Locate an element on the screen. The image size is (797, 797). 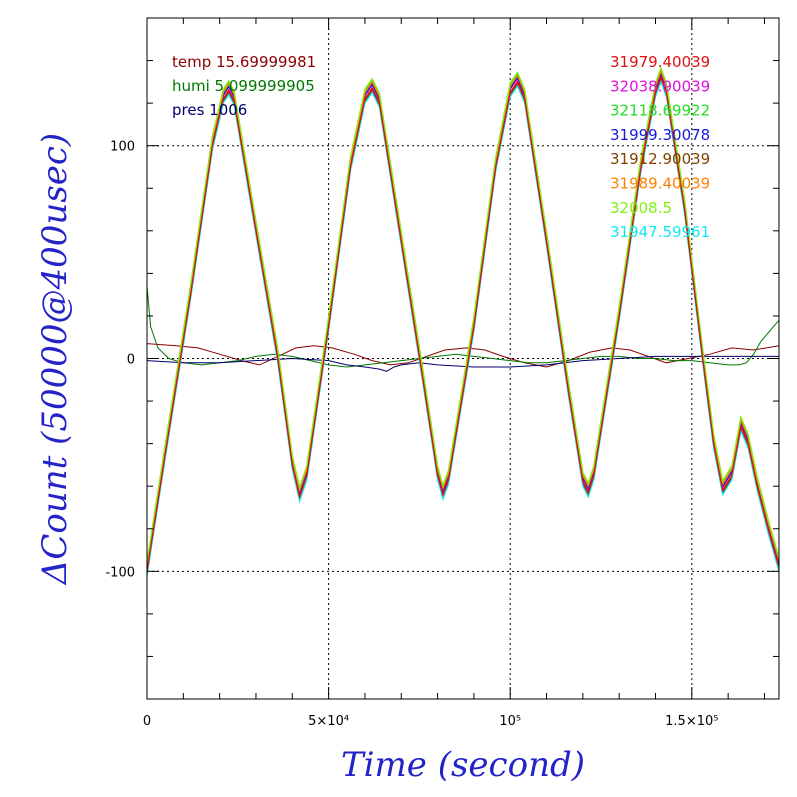
y-axis-title: ΔCount (50000@400usec) is located at coordinates (55, 359).